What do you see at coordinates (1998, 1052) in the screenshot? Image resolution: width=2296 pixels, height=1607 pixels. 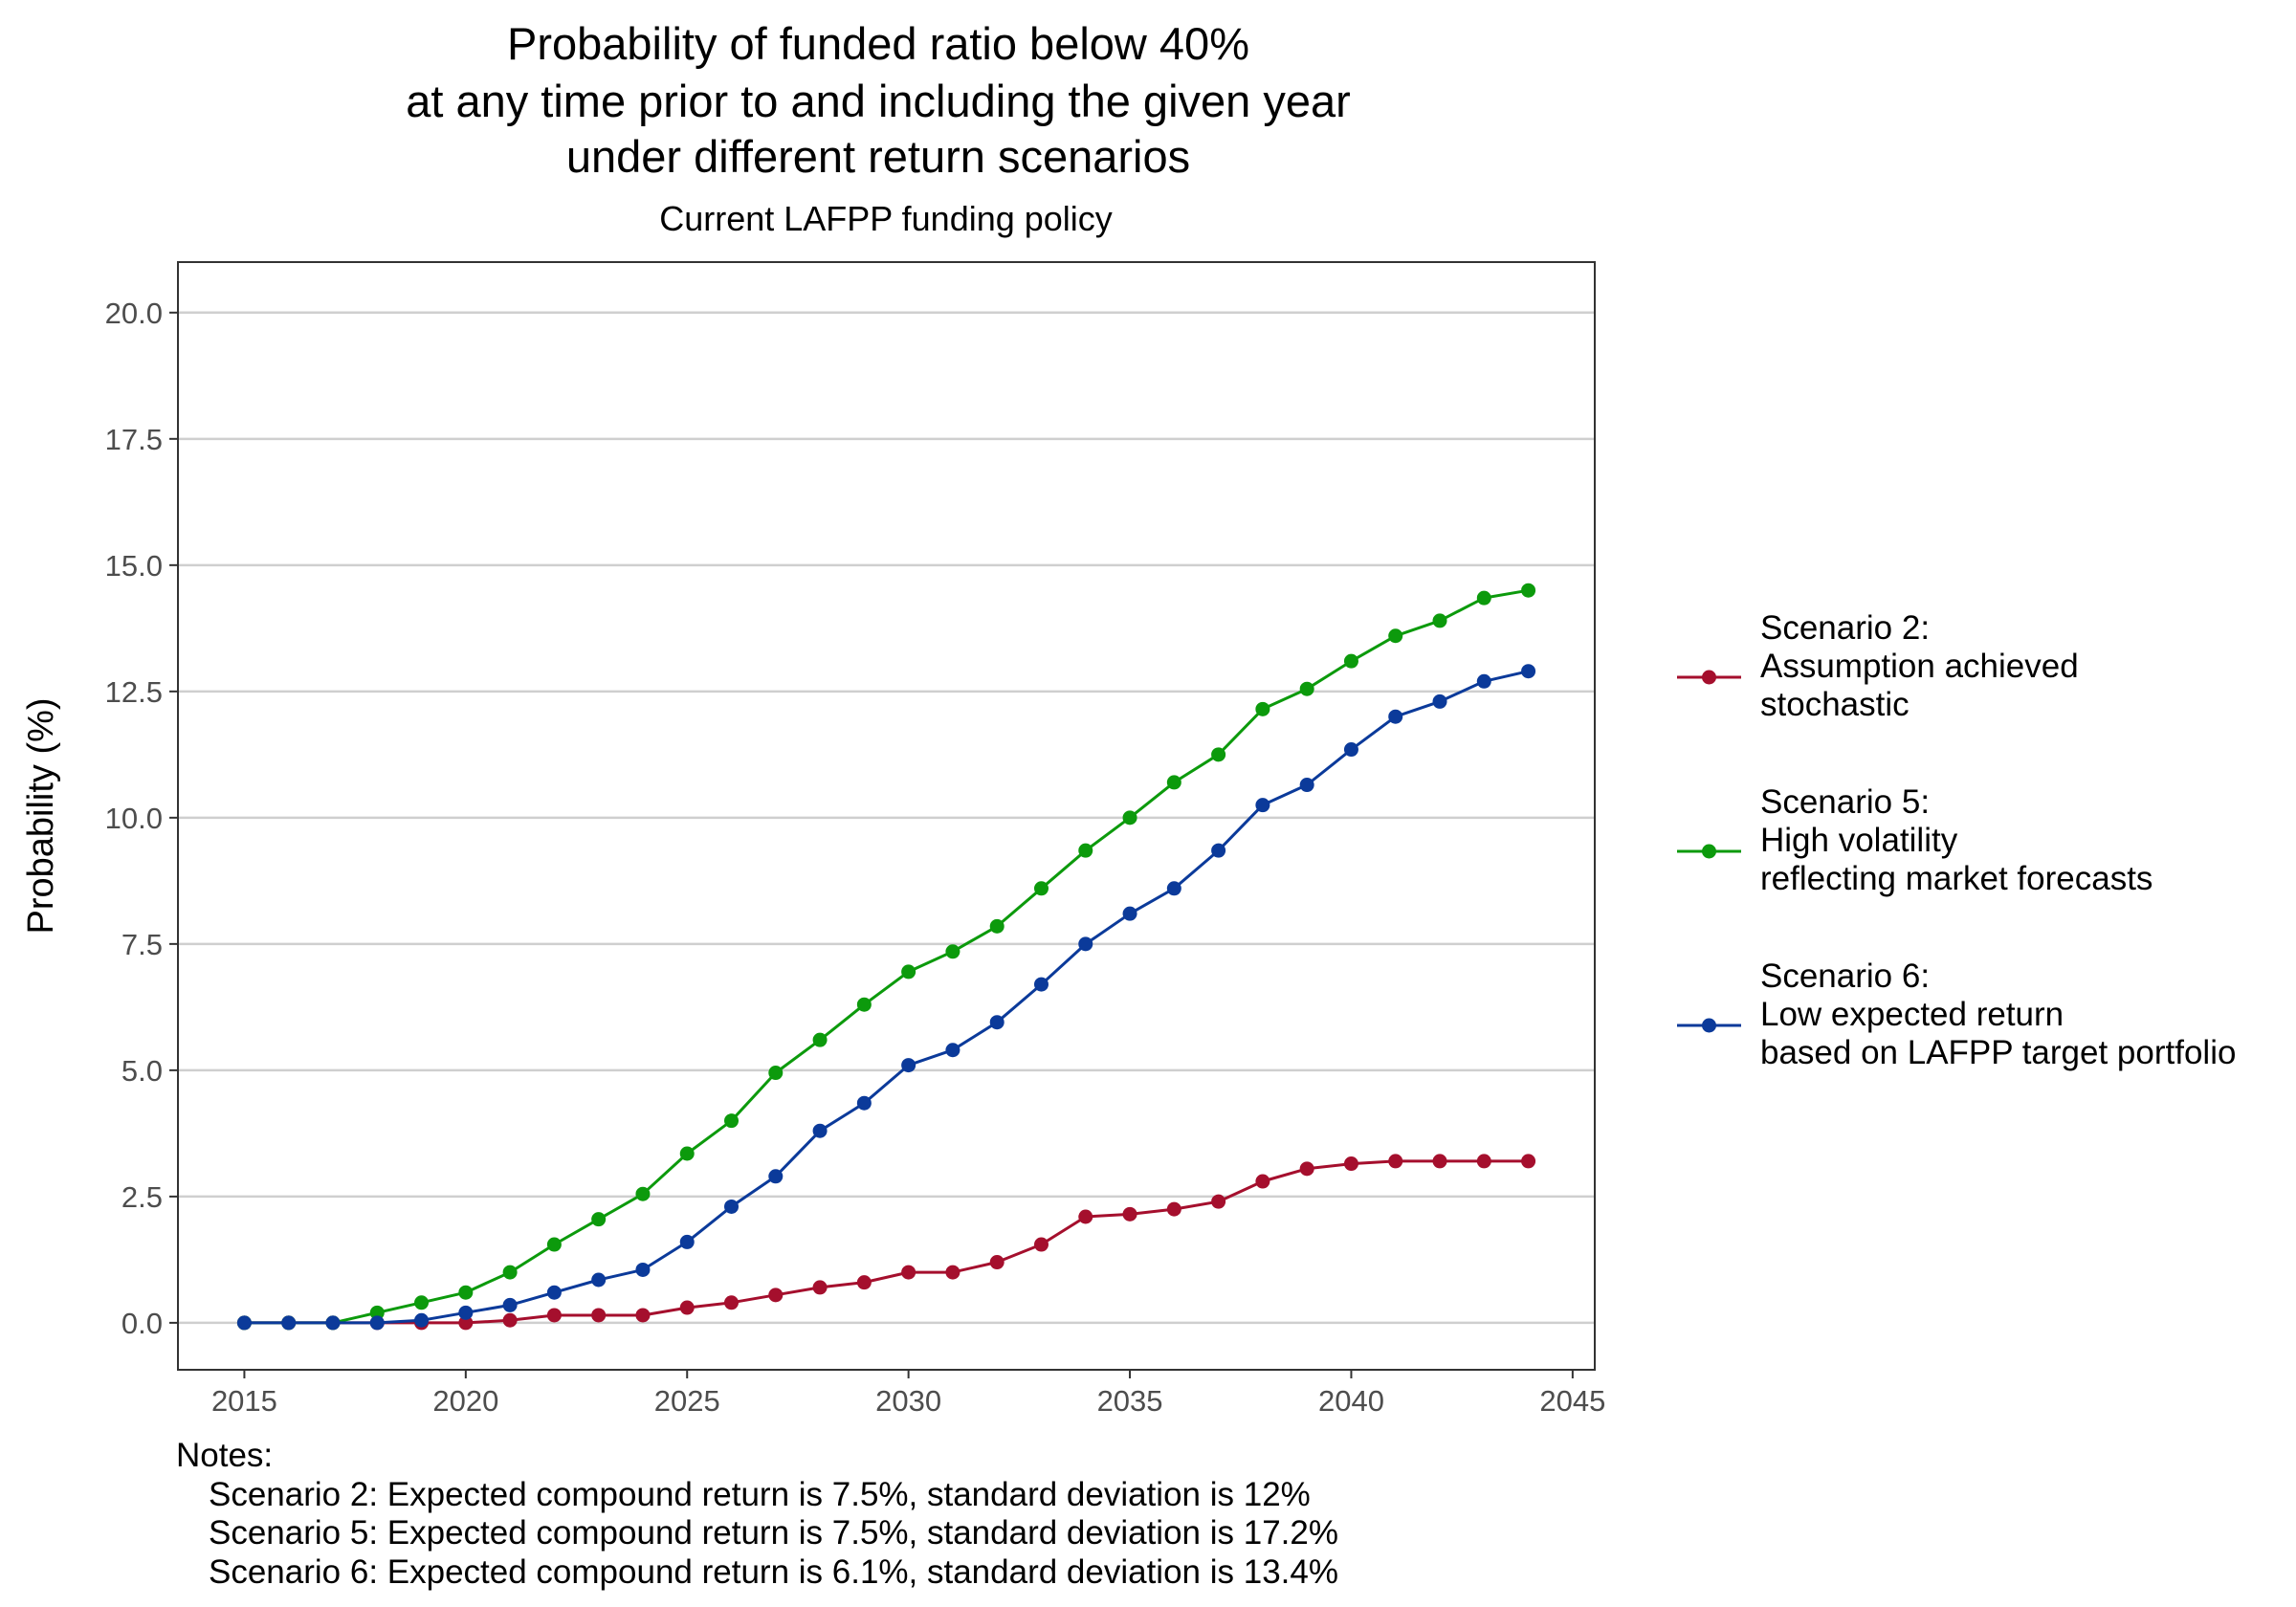 I see `legend-label: based on LAFPP target portfolio` at bounding box center [1998, 1052].